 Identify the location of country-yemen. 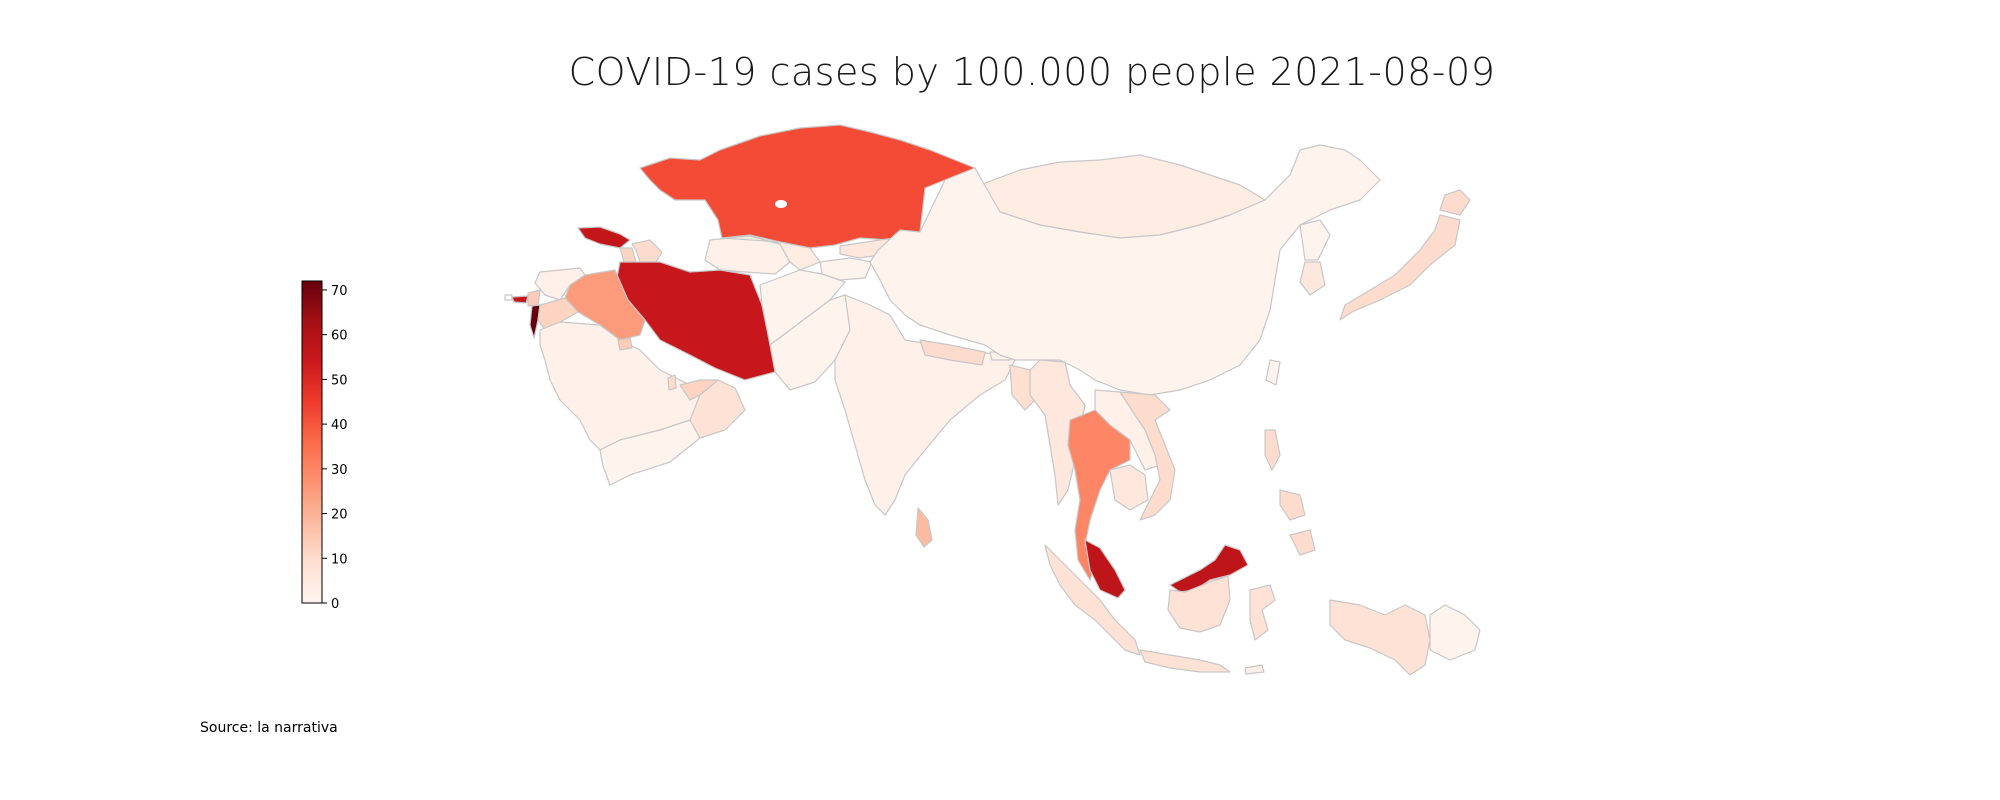
(650, 452).